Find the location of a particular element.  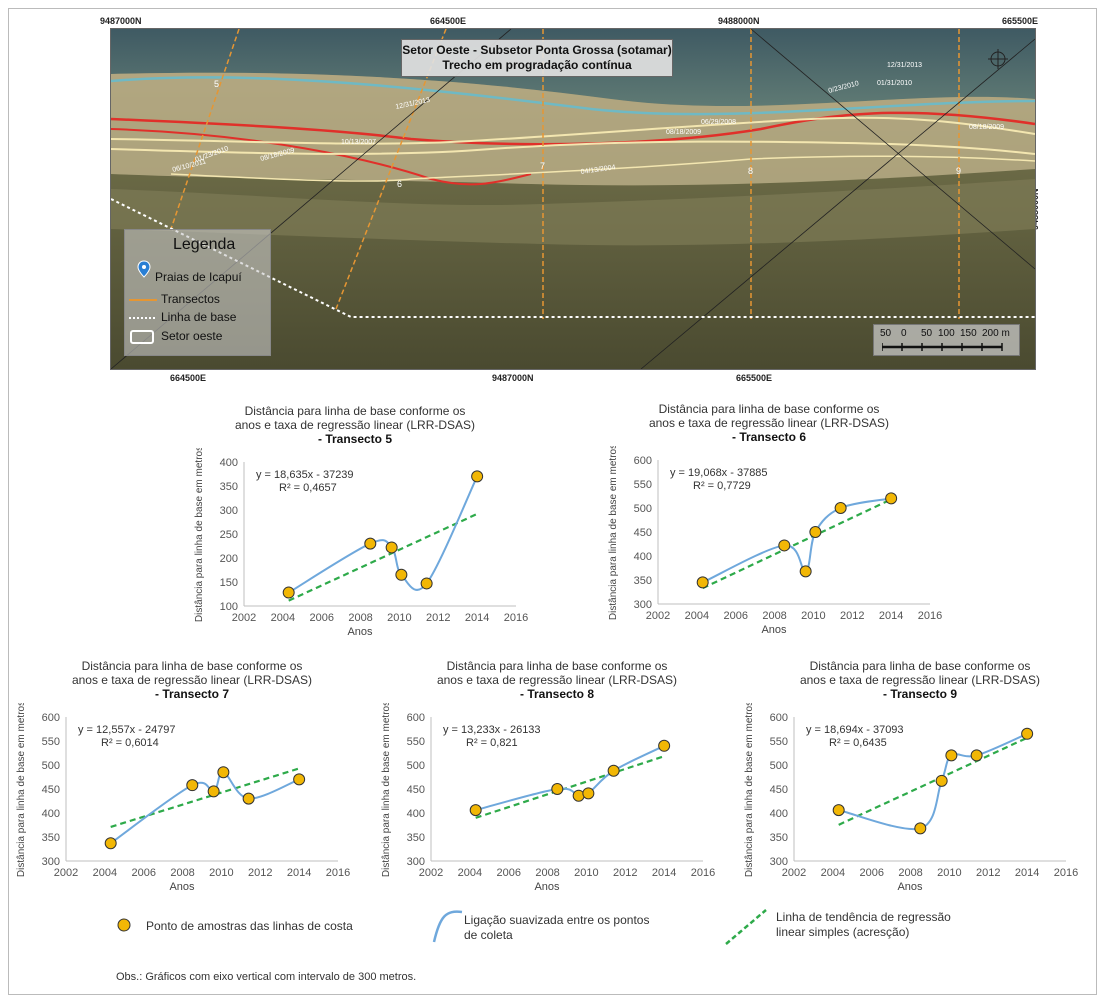

coord-bottom-3: 665500E is located at coordinates (754, 378).